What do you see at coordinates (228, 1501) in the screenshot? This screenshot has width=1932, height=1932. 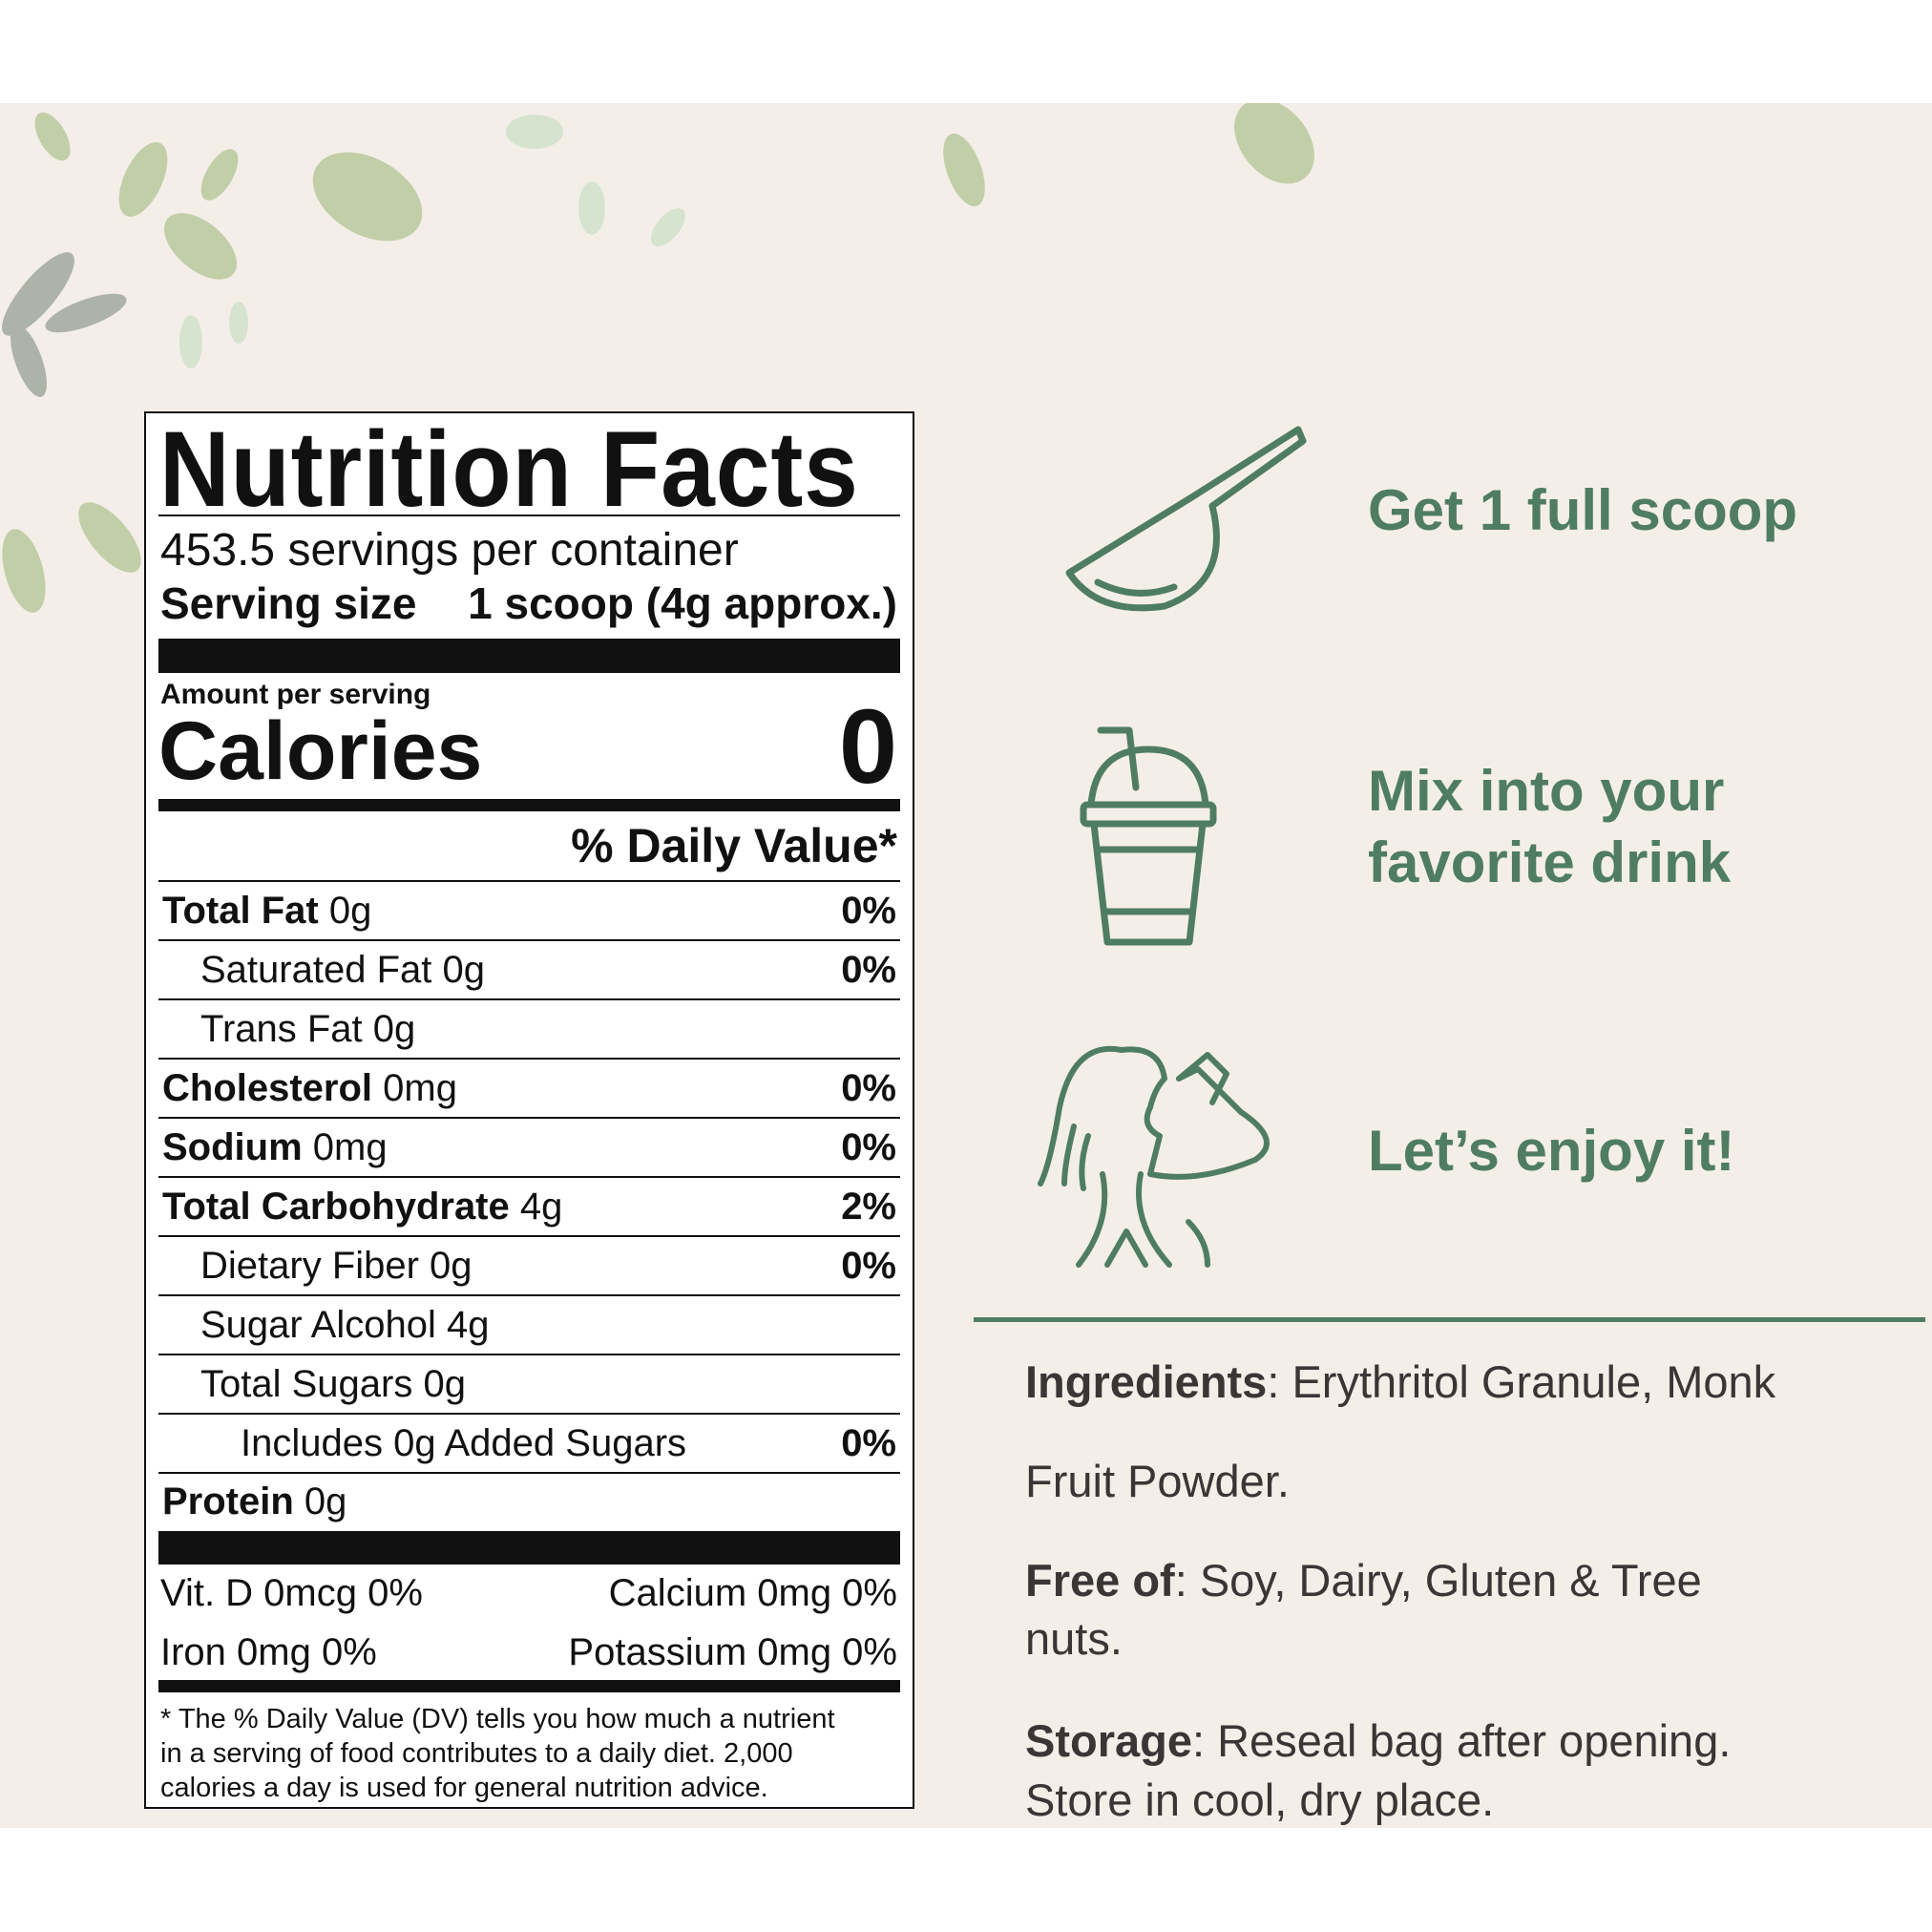 I see `nutrient-label: Protein` at bounding box center [228, 1501].